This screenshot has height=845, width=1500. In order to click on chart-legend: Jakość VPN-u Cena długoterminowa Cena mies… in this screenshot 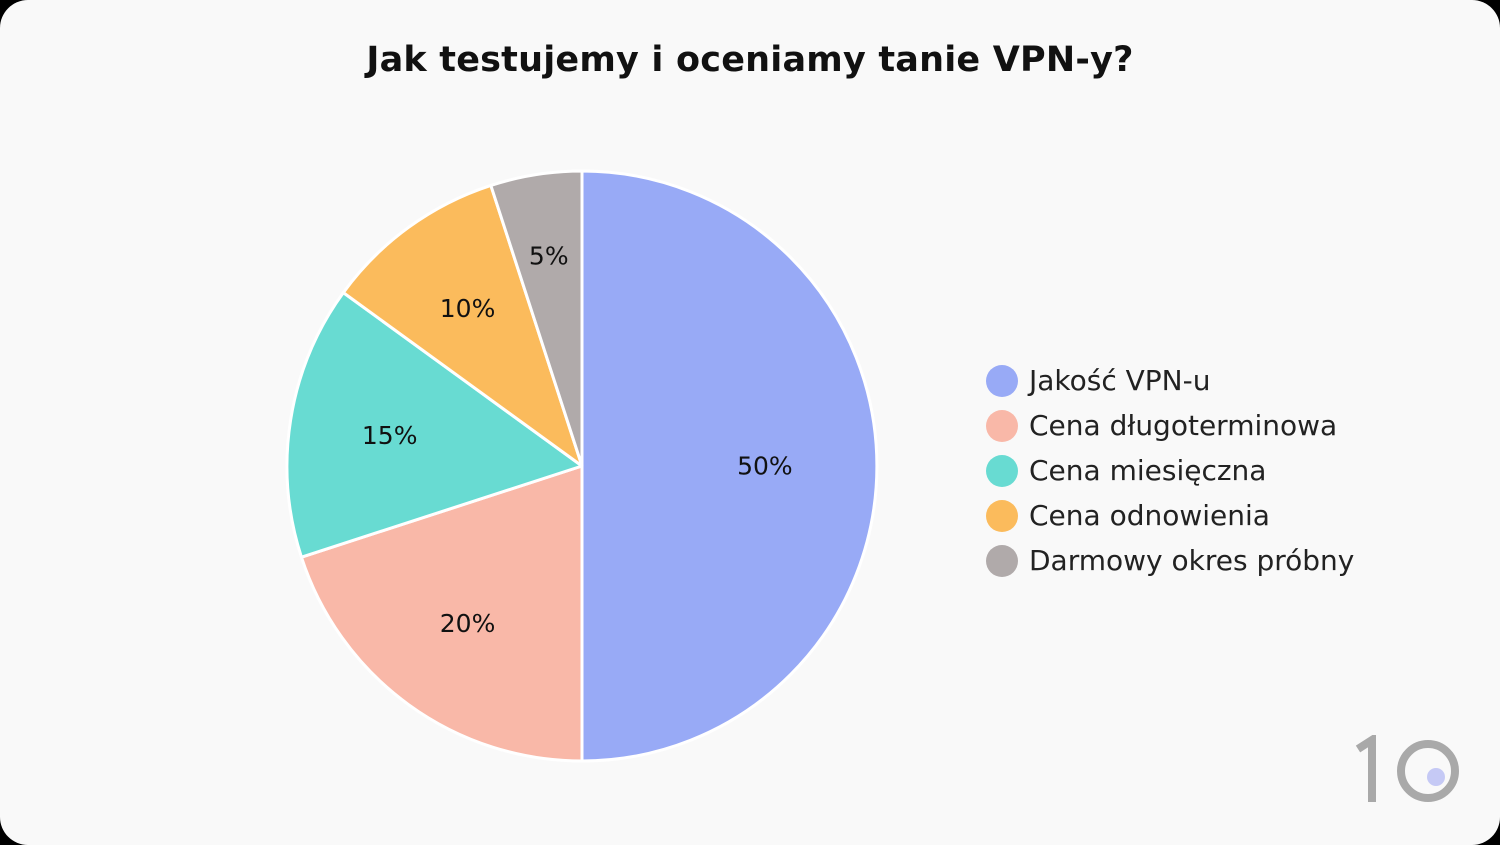, I will do `click(1170, 470)`.